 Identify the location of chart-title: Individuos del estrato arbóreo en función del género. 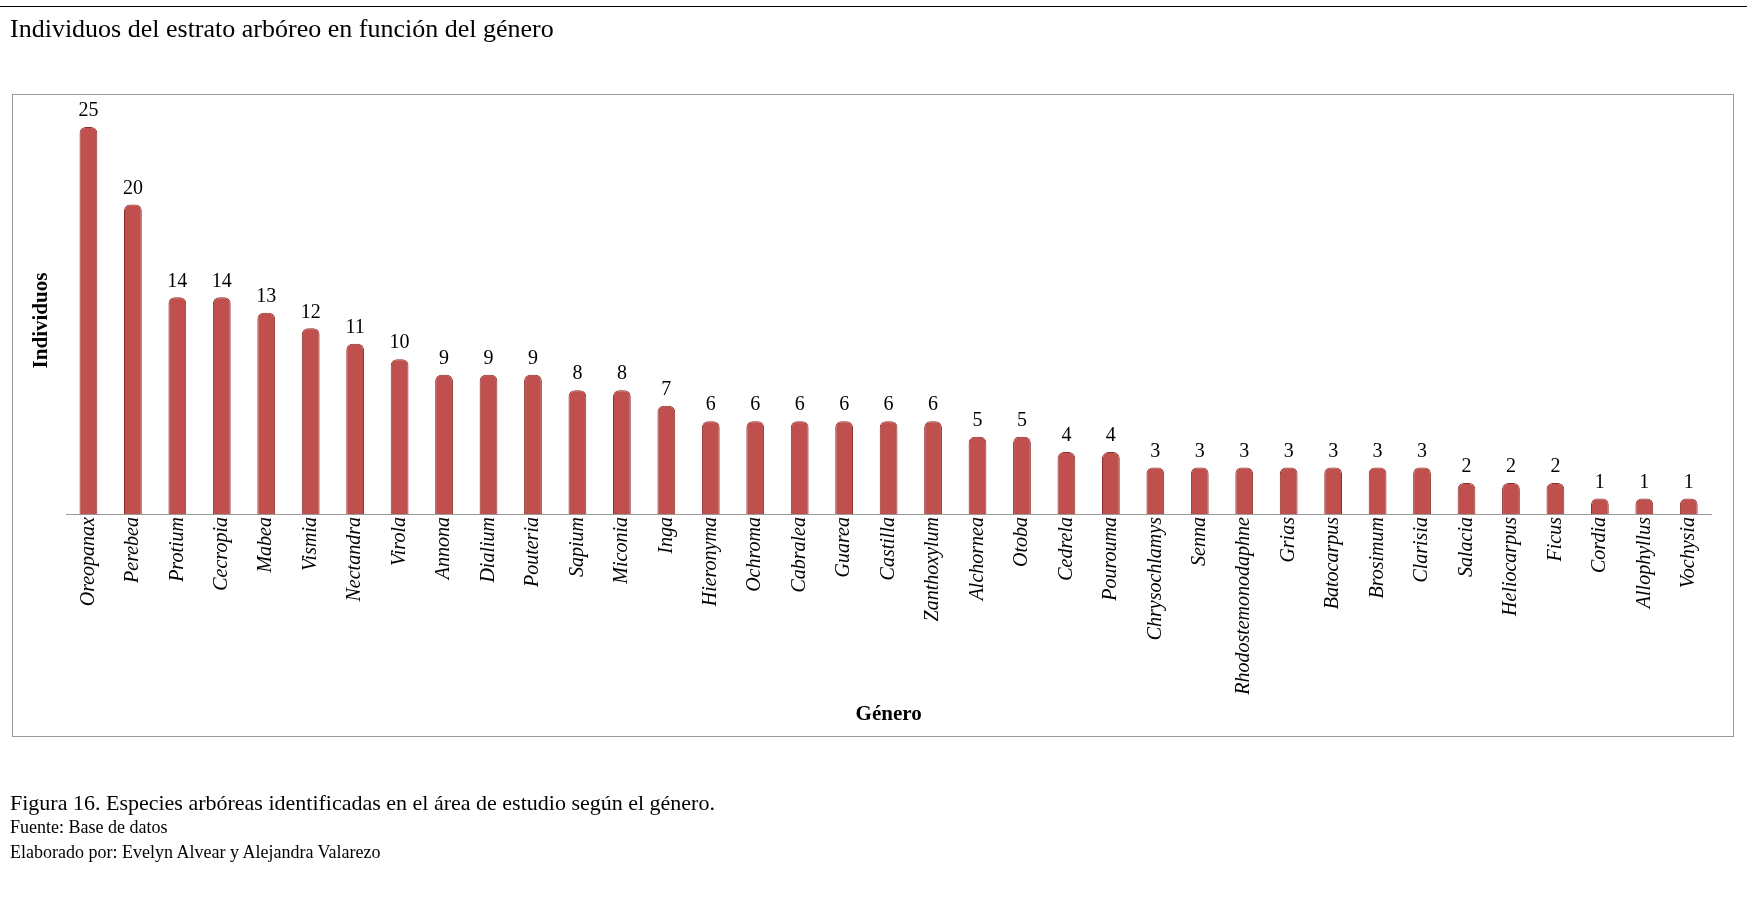
(282, 29).